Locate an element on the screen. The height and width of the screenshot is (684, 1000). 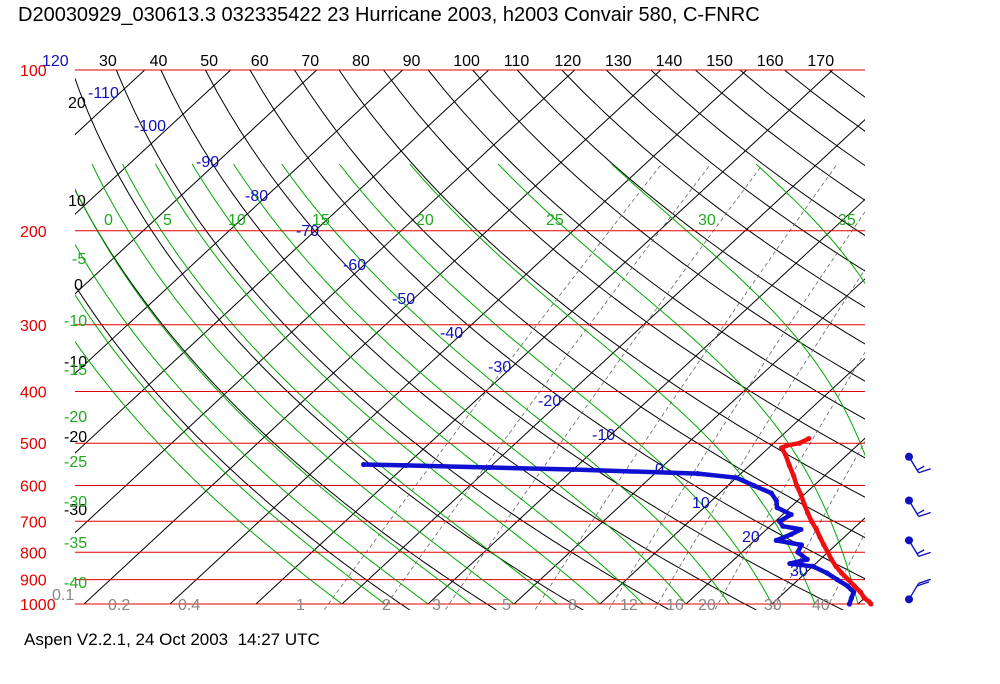
moist-adiabat-label: 35 is located at coordinates (847, 220).